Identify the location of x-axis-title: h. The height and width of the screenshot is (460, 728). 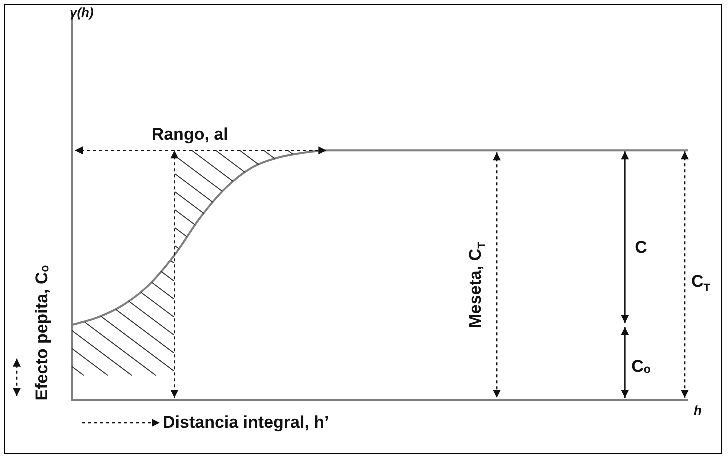
(698, 410).